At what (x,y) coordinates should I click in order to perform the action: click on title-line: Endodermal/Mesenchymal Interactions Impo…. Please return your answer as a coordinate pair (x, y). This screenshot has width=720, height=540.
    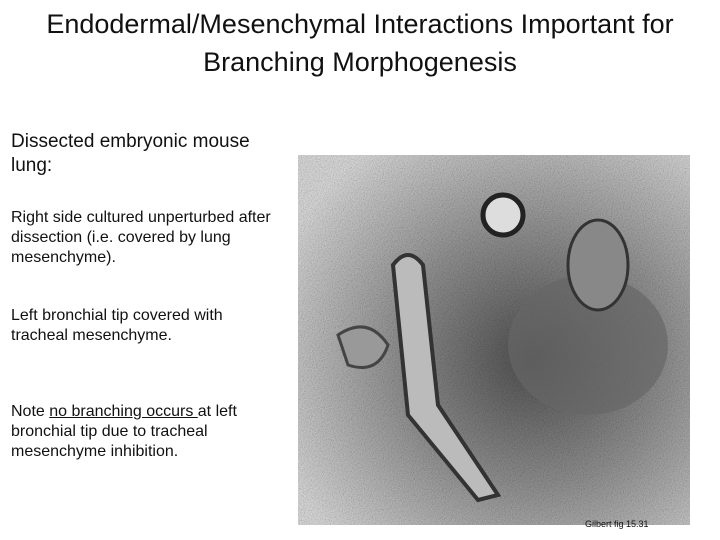
    Looking at the image, I should click on (360, 24).